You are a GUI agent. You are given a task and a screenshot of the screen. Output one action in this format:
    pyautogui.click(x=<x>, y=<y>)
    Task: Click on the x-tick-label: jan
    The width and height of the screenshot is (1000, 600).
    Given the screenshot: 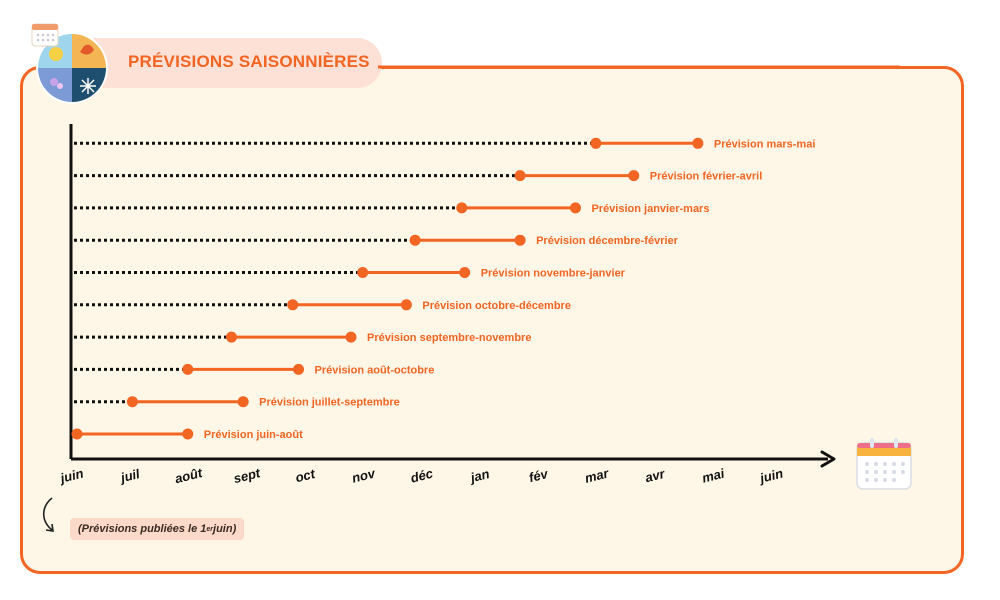 What is the action you would take?
    pyautogui.click(x=479, y=476)
    